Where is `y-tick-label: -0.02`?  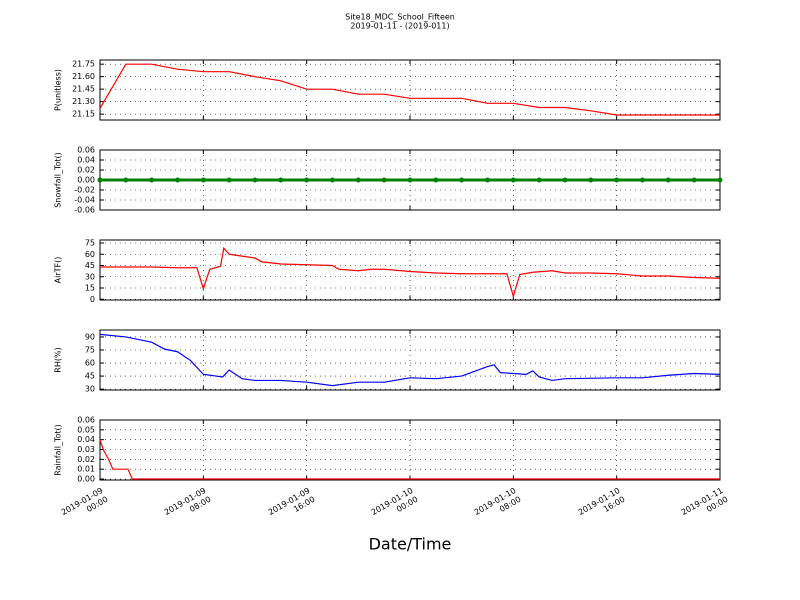 y-tick-label: -0.02 is located at coordinates (84, 190).